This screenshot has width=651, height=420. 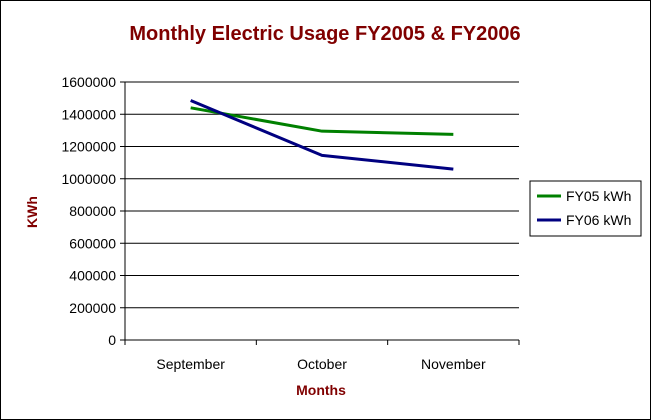 What do you see at coordinates (32, 212) in the screenshot?
I see `y-axis-title: KWh` at bounding box center [32, 212].